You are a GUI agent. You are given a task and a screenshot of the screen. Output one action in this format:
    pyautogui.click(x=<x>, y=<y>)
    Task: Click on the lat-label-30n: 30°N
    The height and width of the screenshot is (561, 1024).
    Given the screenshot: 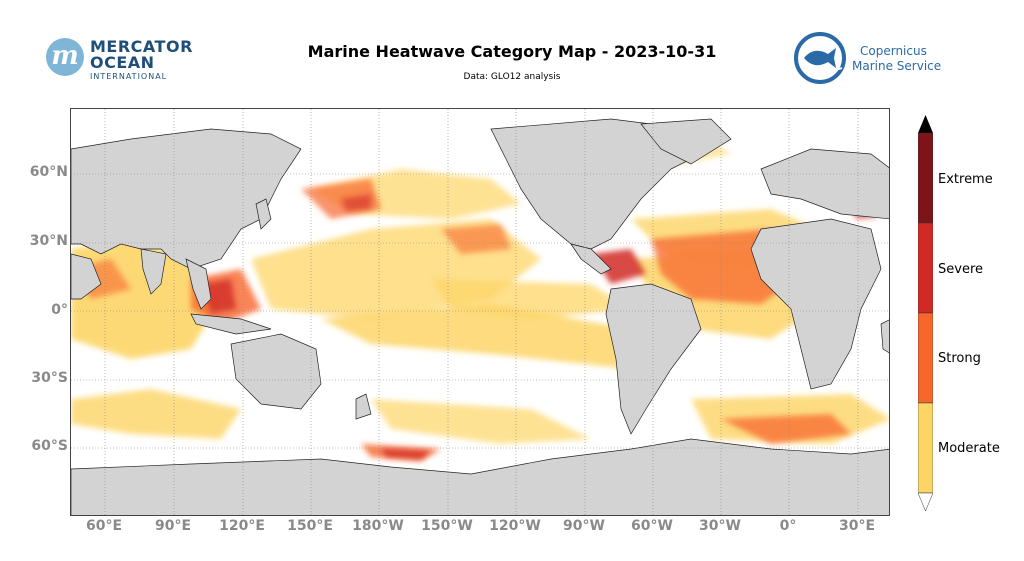 What is the action you would take?
    pyautogui.click(x=48, y=241)
    